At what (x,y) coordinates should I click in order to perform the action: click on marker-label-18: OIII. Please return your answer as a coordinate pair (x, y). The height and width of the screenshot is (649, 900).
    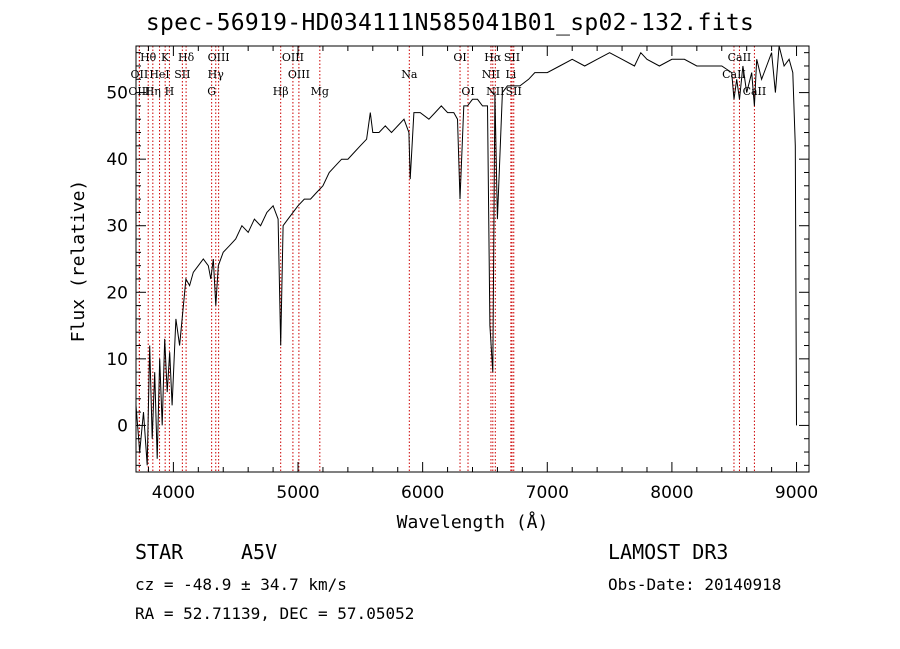
    Looking at the image, I should click on (139, 91).